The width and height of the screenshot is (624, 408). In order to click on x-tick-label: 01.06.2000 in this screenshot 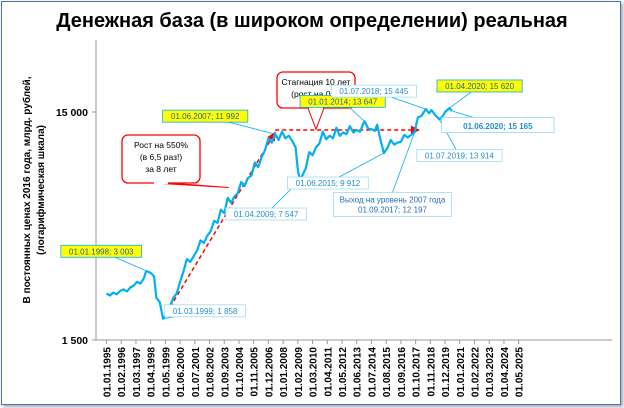, I will do `click(181, 372)`.